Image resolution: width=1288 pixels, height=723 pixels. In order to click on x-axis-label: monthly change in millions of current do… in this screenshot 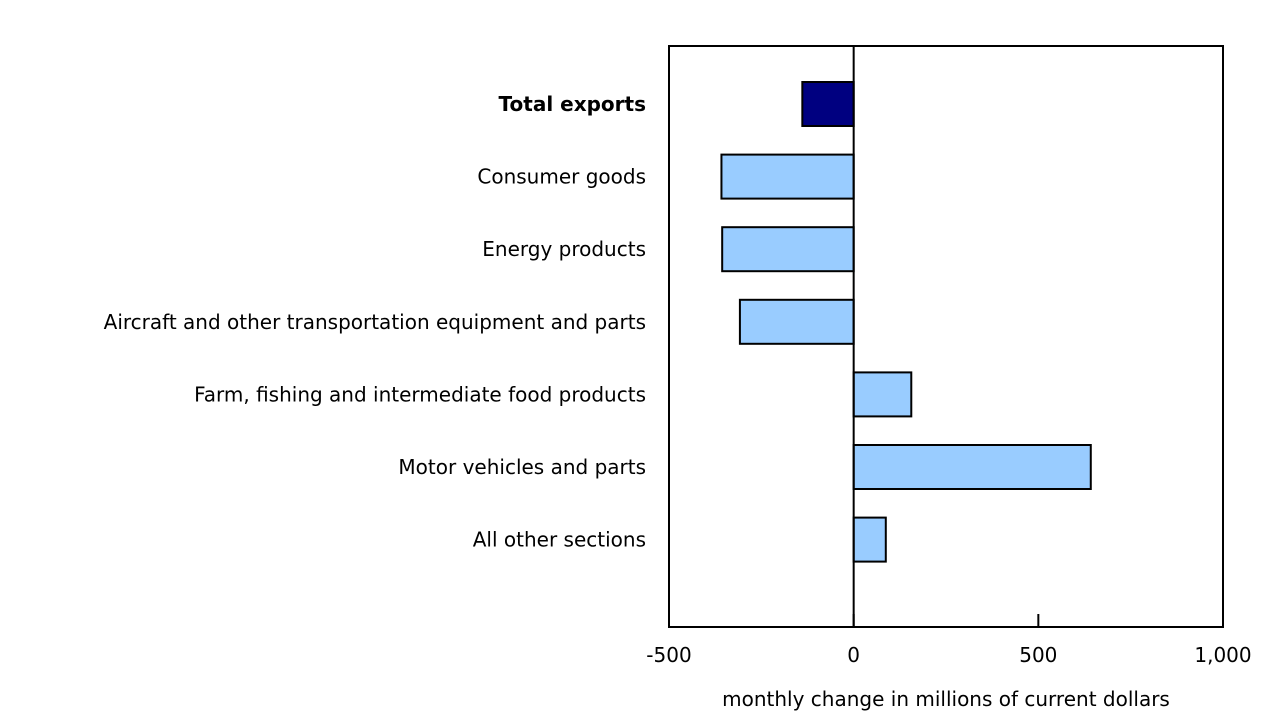, I will do `click(946, 699)`.